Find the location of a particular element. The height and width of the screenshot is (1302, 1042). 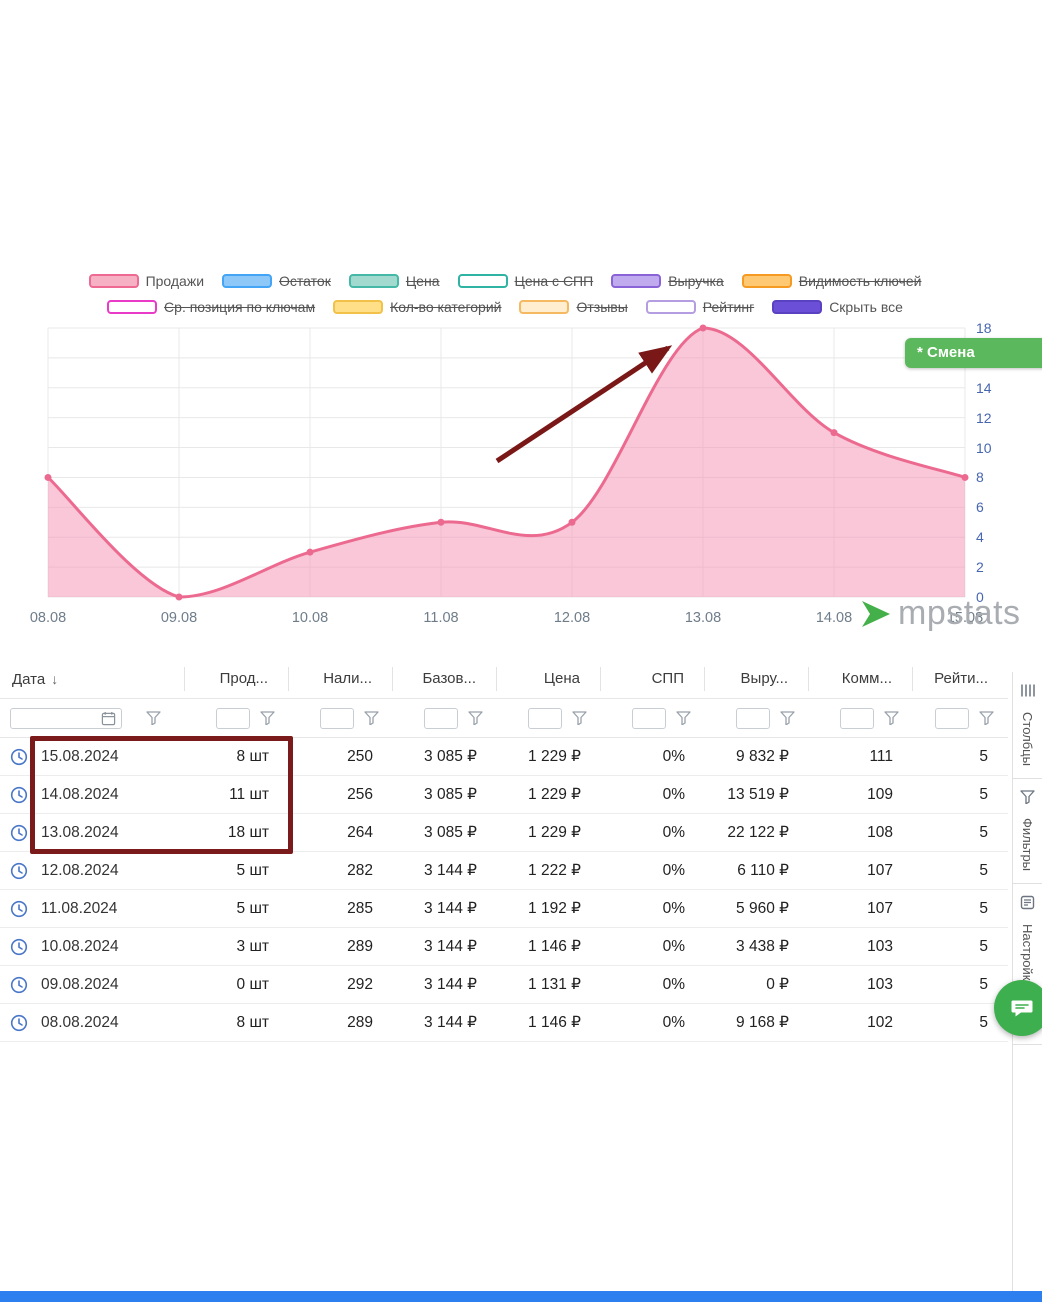

y-axis-label: 12 is located at coordinates (984, 417).